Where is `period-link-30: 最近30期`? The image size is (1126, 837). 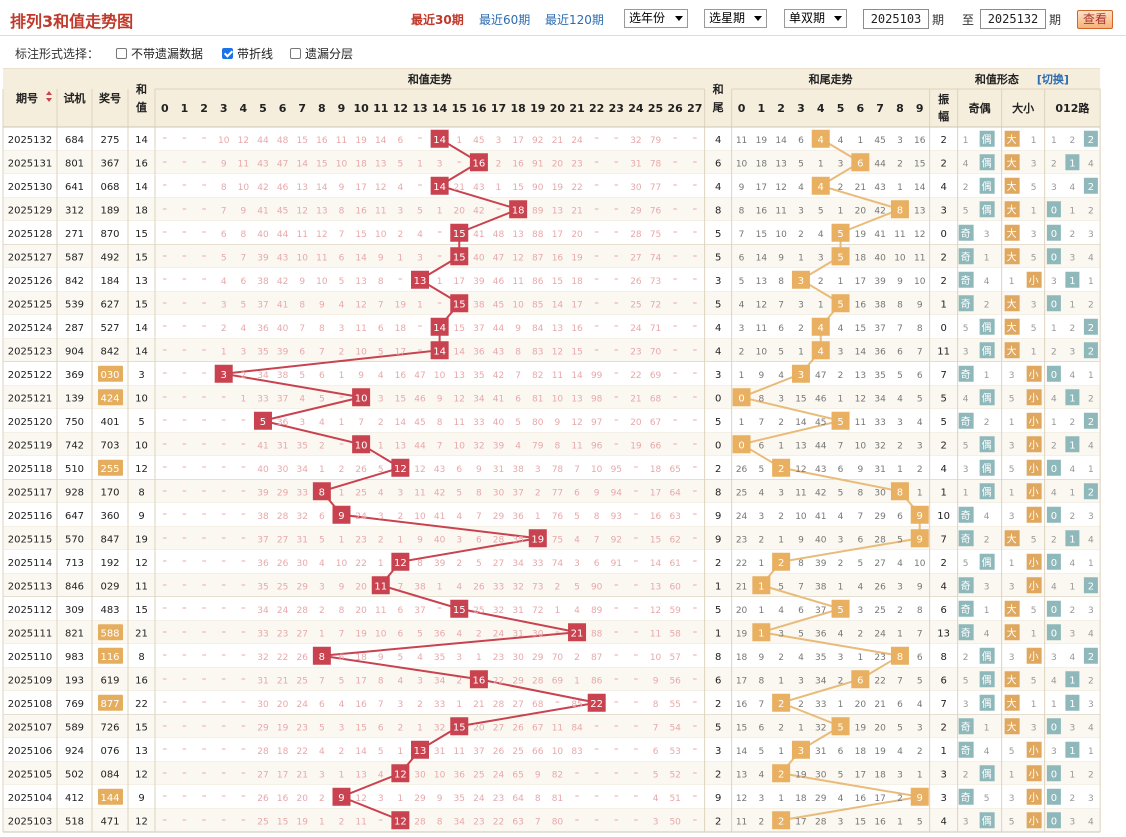
period-link-30: 最近30期 is located at coordinates (437, 20).